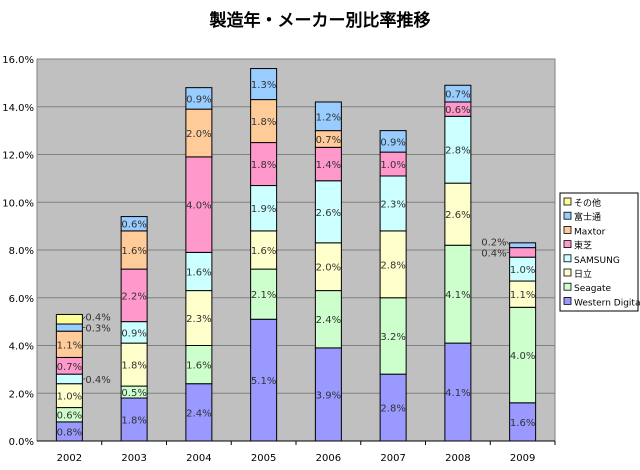  Describe the element at coordinates (263, 295) in the screenshot. I see `data-label: 2.1%` at that location.